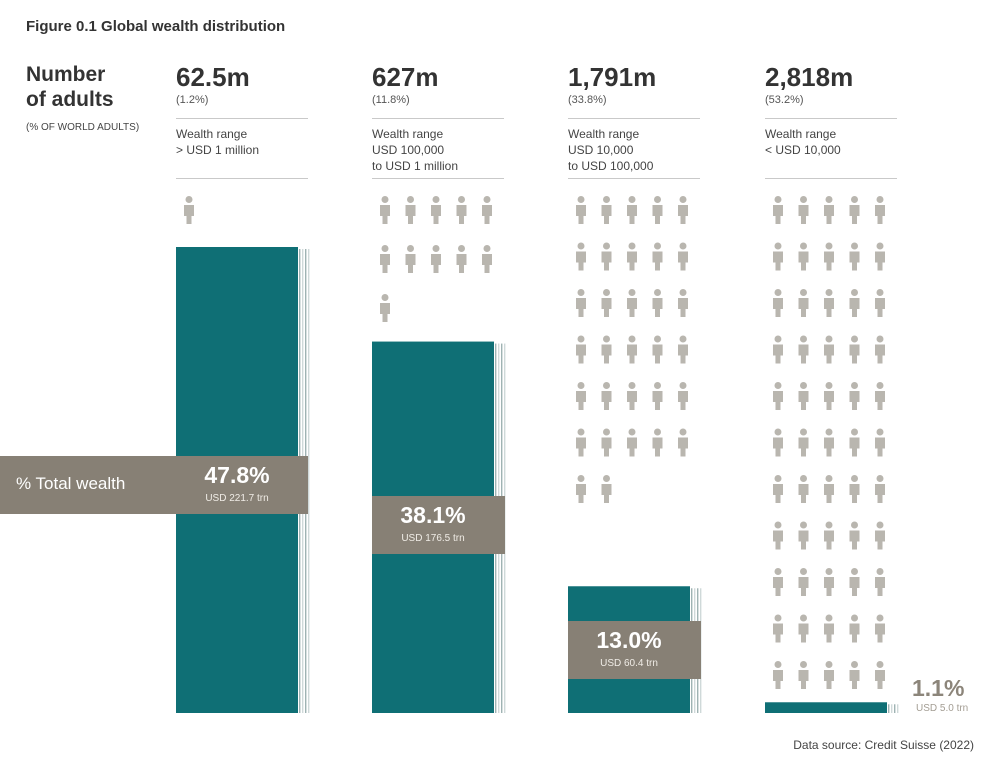 The width and height of the screenshot is (1000, 768). What do you see at coordinates (611, 150) in the screenshot?
I see `wealth-range: Wealth range USD 10,000 to USD 100,000` at bounding box center [611, 150].